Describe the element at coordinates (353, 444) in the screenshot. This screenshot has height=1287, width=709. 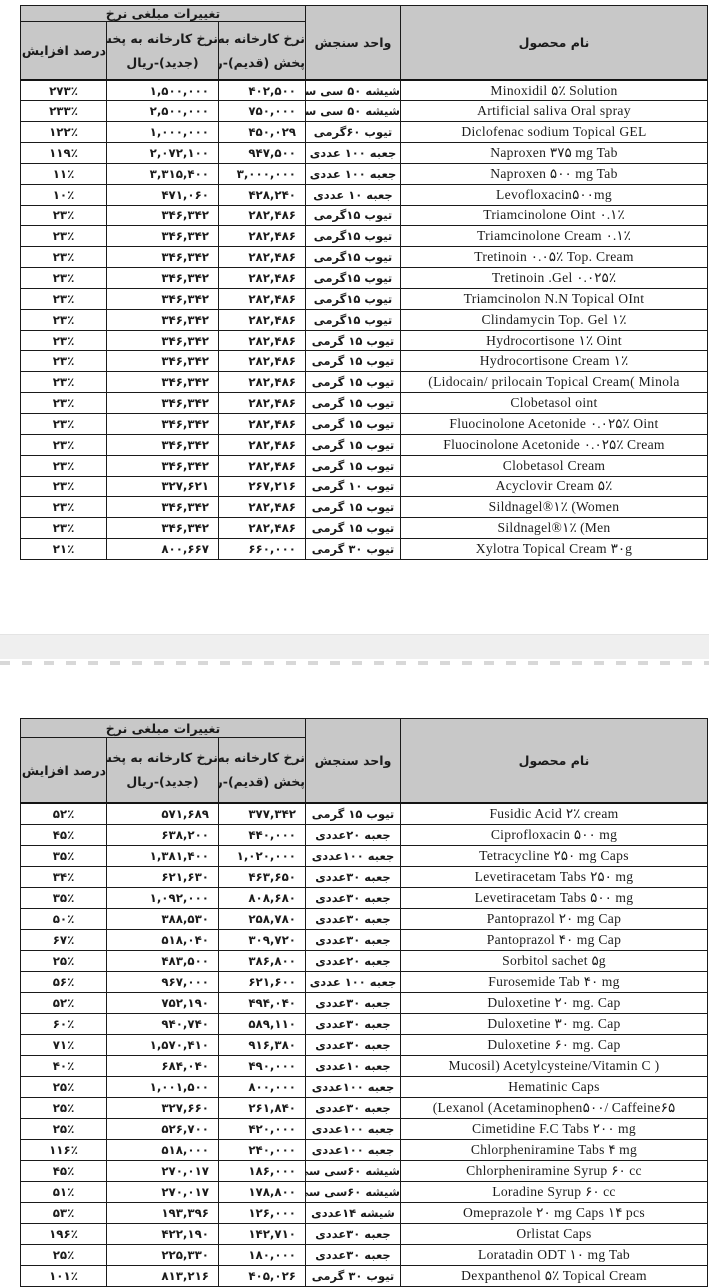
I see `unit-cell: تیوب ۱۵ گرمی` at that location.